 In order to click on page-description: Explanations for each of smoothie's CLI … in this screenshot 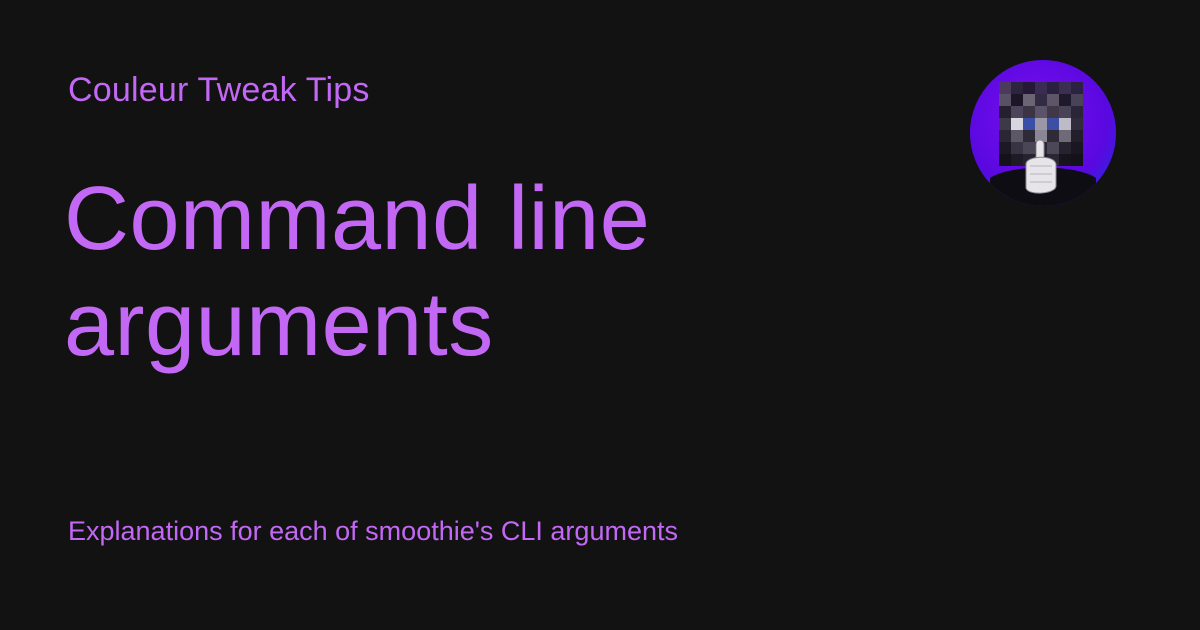, I will do `click(373, 531)`.